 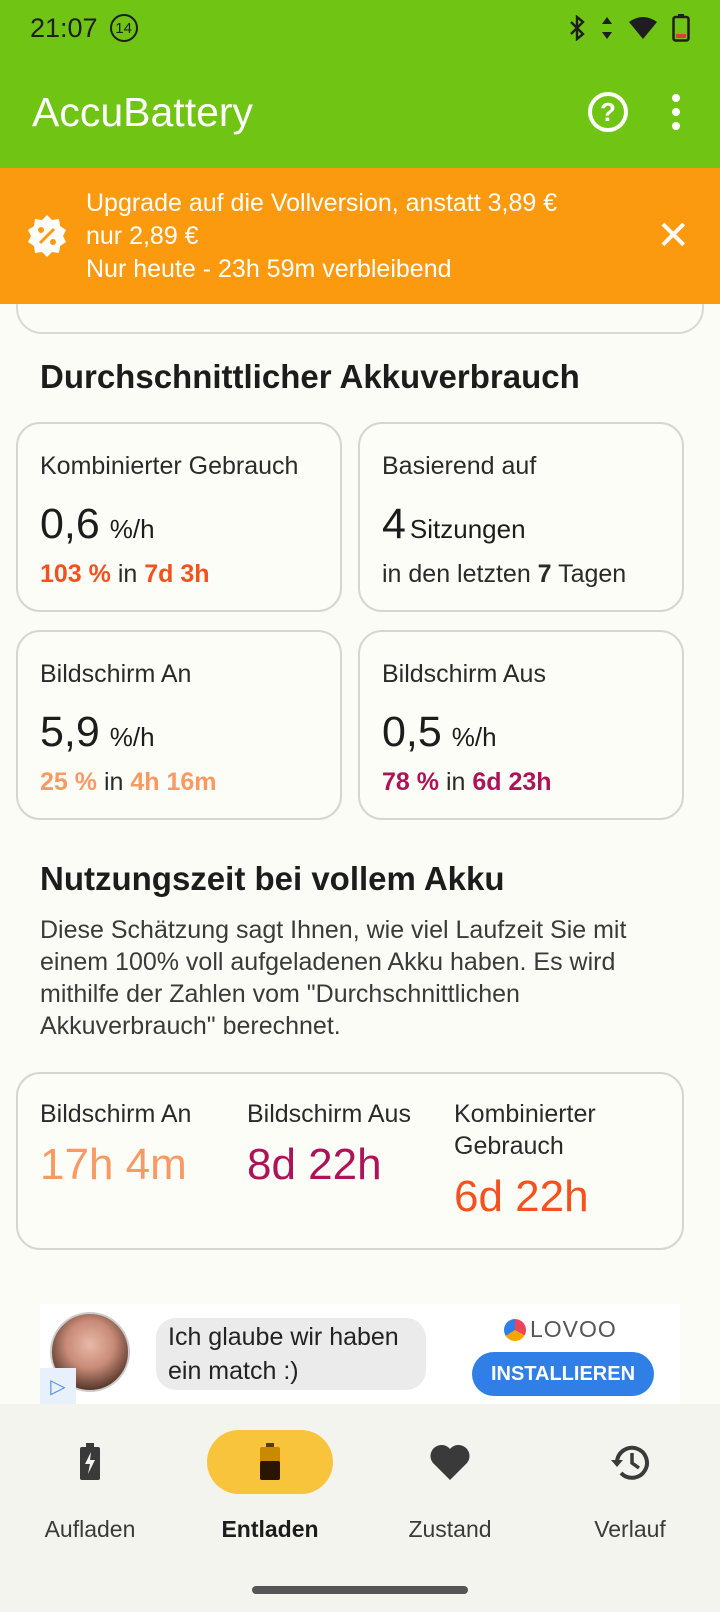 I want to click on promo-line-2: nur 2,89 €, so click(x=142, y=235).